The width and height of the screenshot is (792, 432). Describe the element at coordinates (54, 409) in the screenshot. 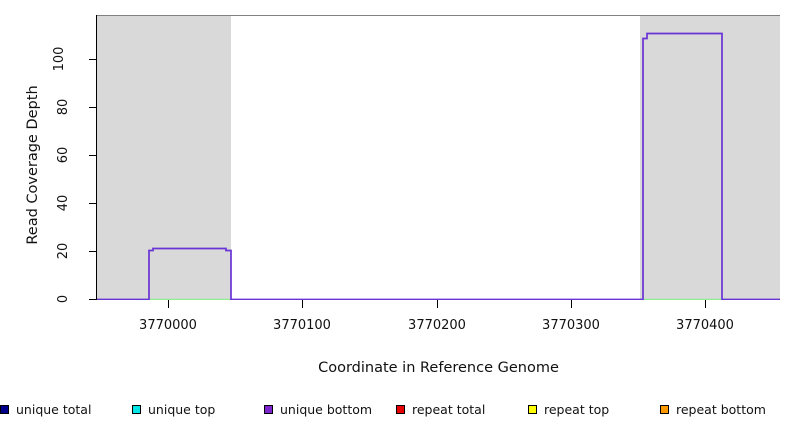

I see `legend-label: unique total` at that location.